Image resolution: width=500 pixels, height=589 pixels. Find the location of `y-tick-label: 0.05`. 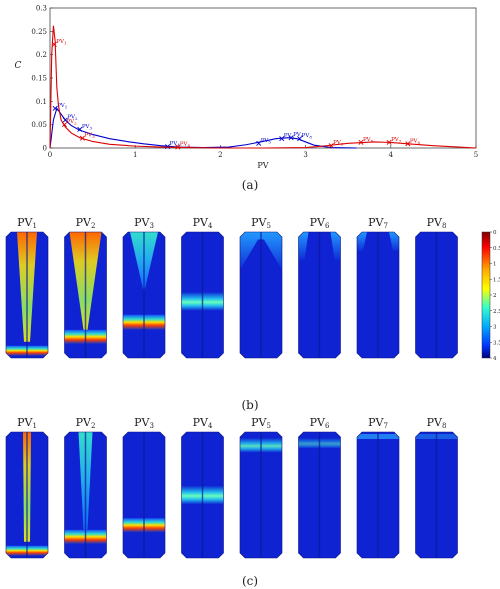

y-tick-label: 0.05 is located at coordinates (39, 125).